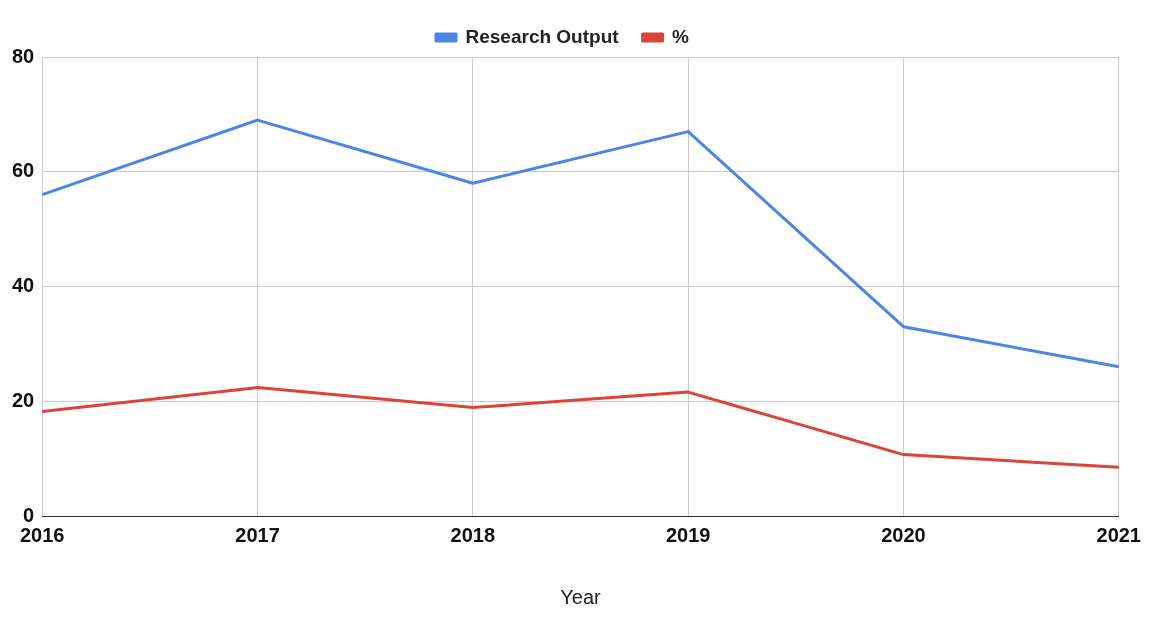 This screenshot has height=618, width=1149. Describe the element at coordinates (473, 534) in the screenshot. I see `x-tick-label: 2018` at that location.